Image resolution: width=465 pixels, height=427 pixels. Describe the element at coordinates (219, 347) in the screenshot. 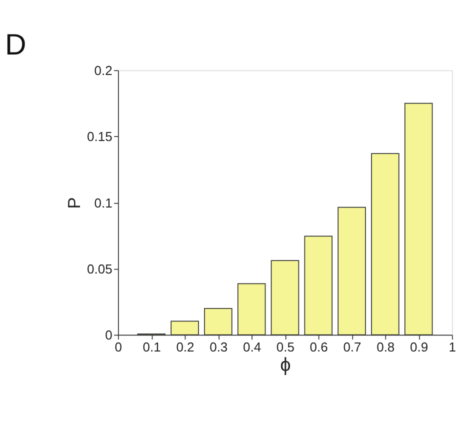

I see `x-tick-label: 0.3` at that location.